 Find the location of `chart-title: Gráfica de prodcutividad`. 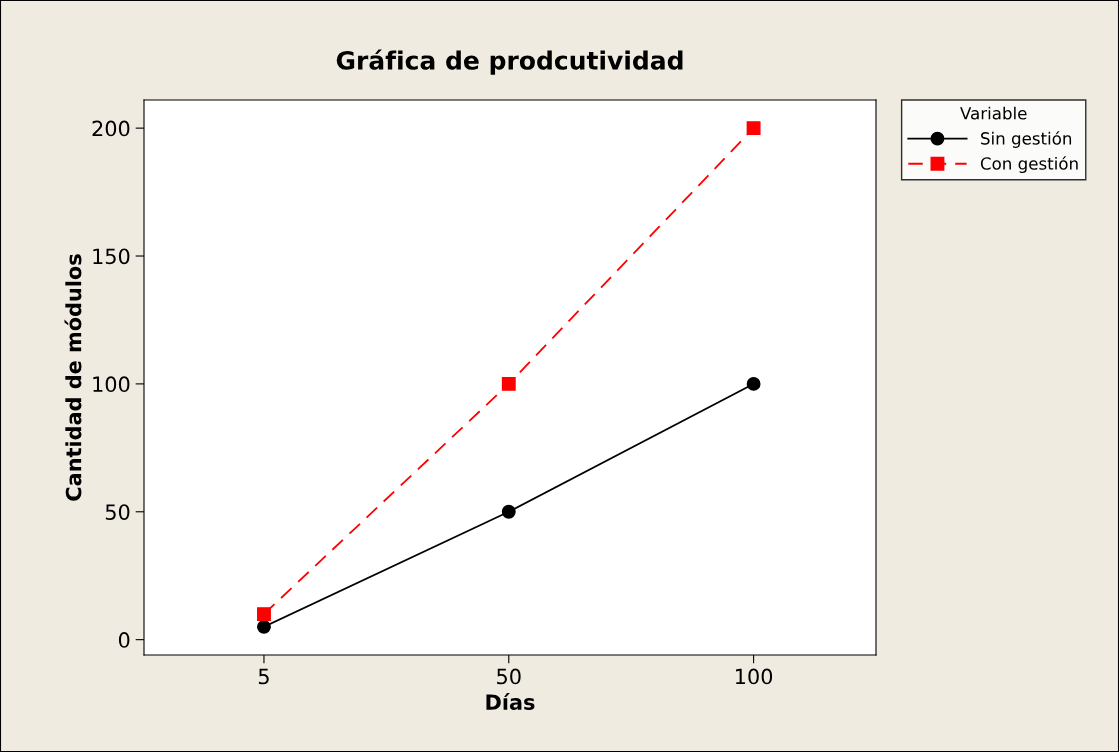

chart-title: Gráfica de prodcutividad is located at coordinates (509, 62).